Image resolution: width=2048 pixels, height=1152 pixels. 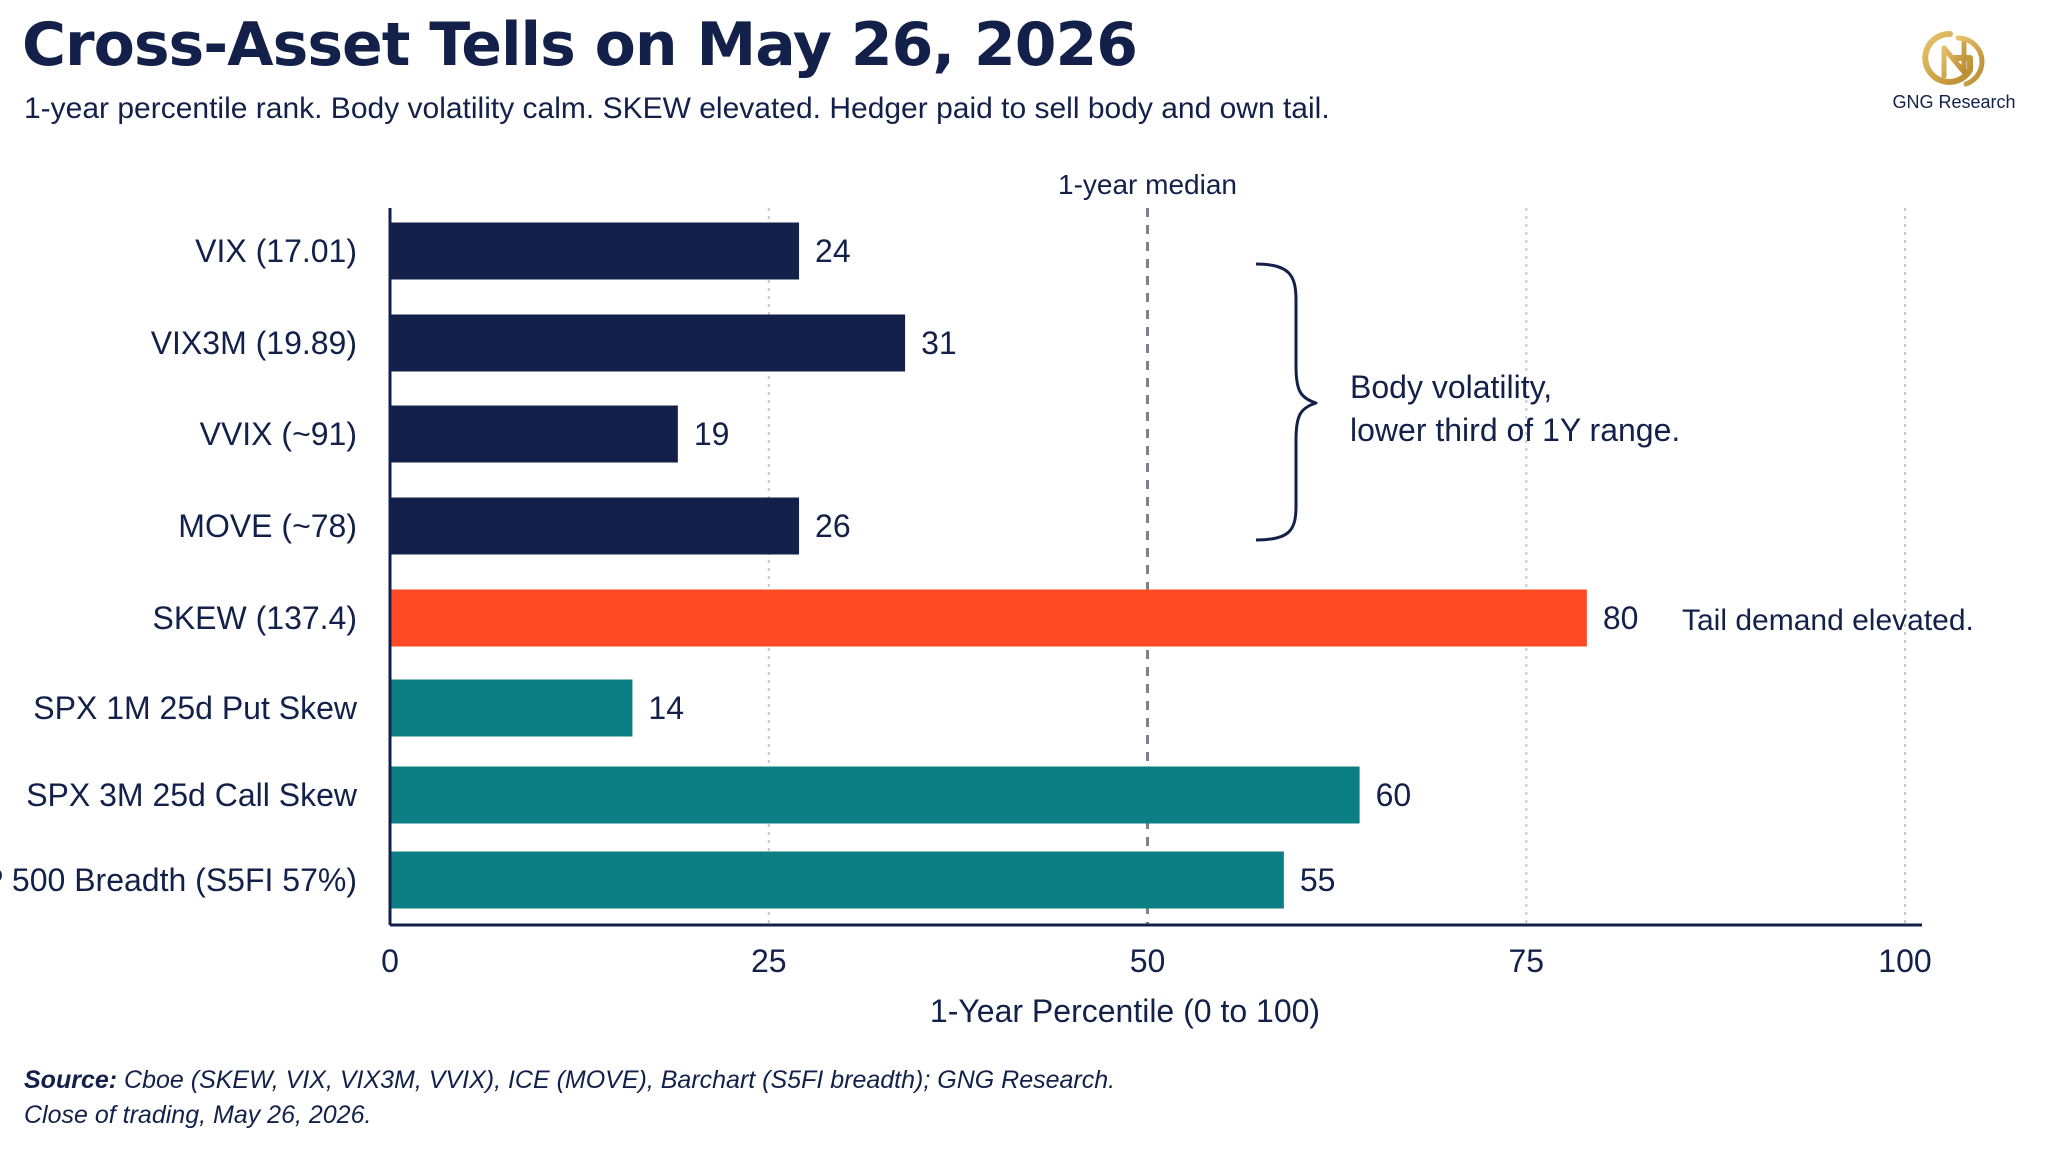 I want to click on annotation-text: Body volatility,, so click(x=1451, y=387).